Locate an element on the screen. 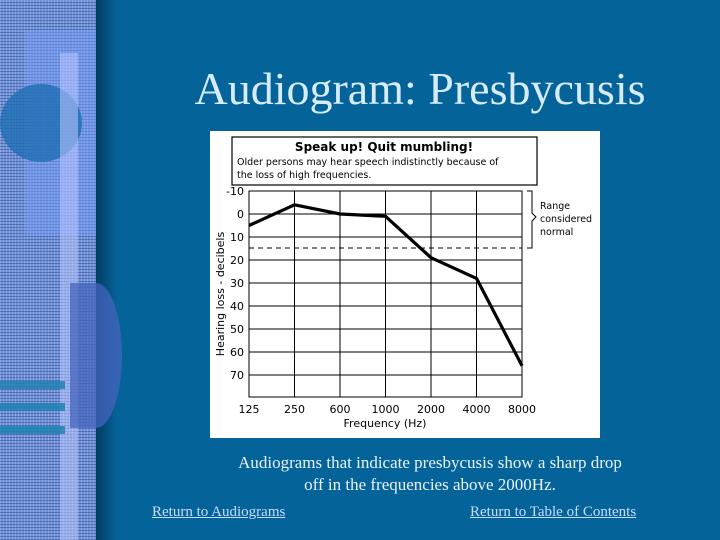 The width and height of the screenshot is (720, 540). chart-header-title: Speak up! Quit mumbling! is located at coordinates (384, 147).